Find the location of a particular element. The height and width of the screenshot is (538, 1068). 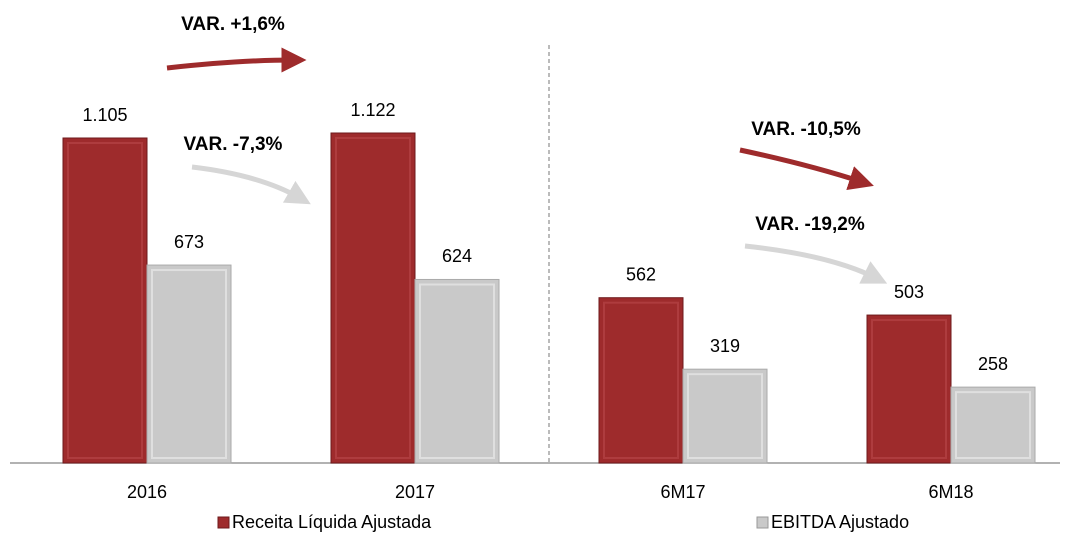

value-label: 1.122 is located at coordinates (372, 110).